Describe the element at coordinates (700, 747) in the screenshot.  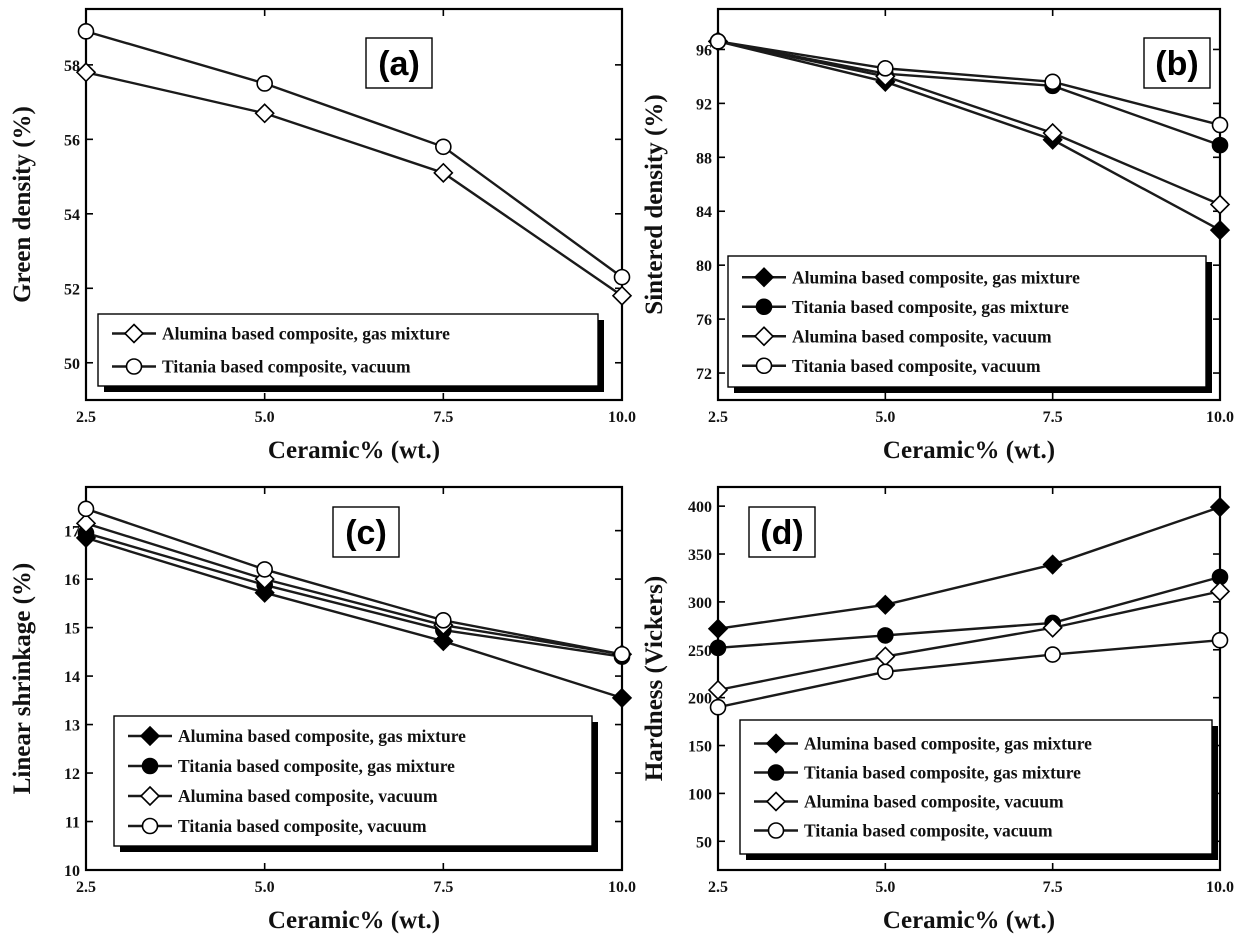
I see `y-tick-label: 150` at that location.